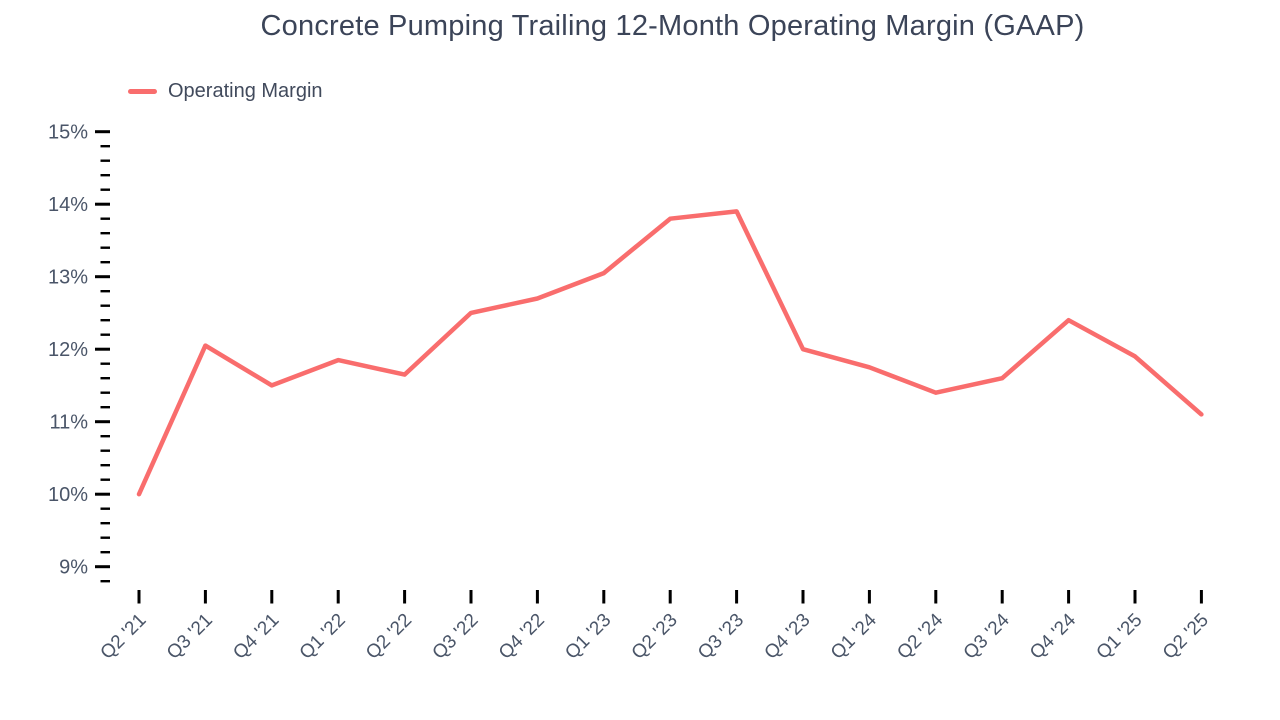  Describe the element at coordinates (68, 495) in the screenshot. I see `y-axis-tick-label: 10%` at that location.